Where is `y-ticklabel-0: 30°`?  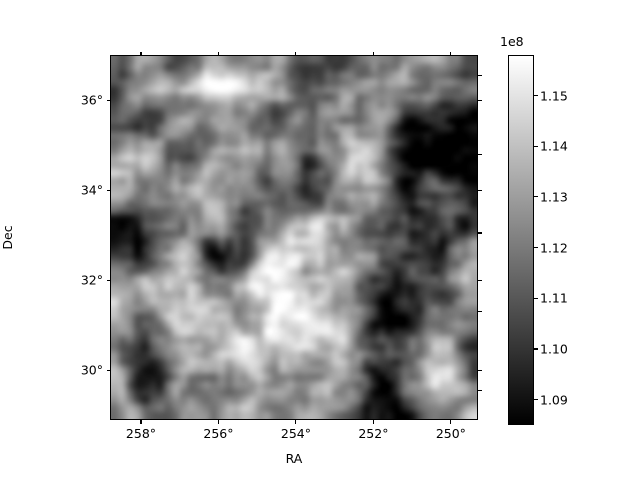
y-ticklabel-0: 30° is located at coordinates (91, 370).